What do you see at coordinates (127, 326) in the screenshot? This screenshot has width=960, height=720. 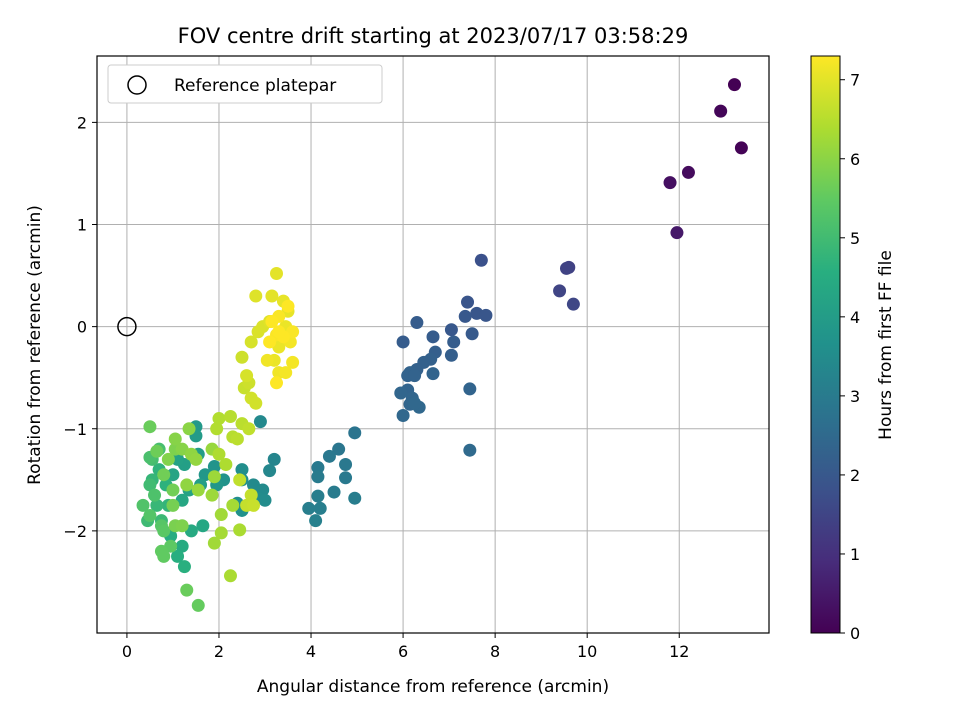 I see `reference-marker` at bounding box center [127, 326].